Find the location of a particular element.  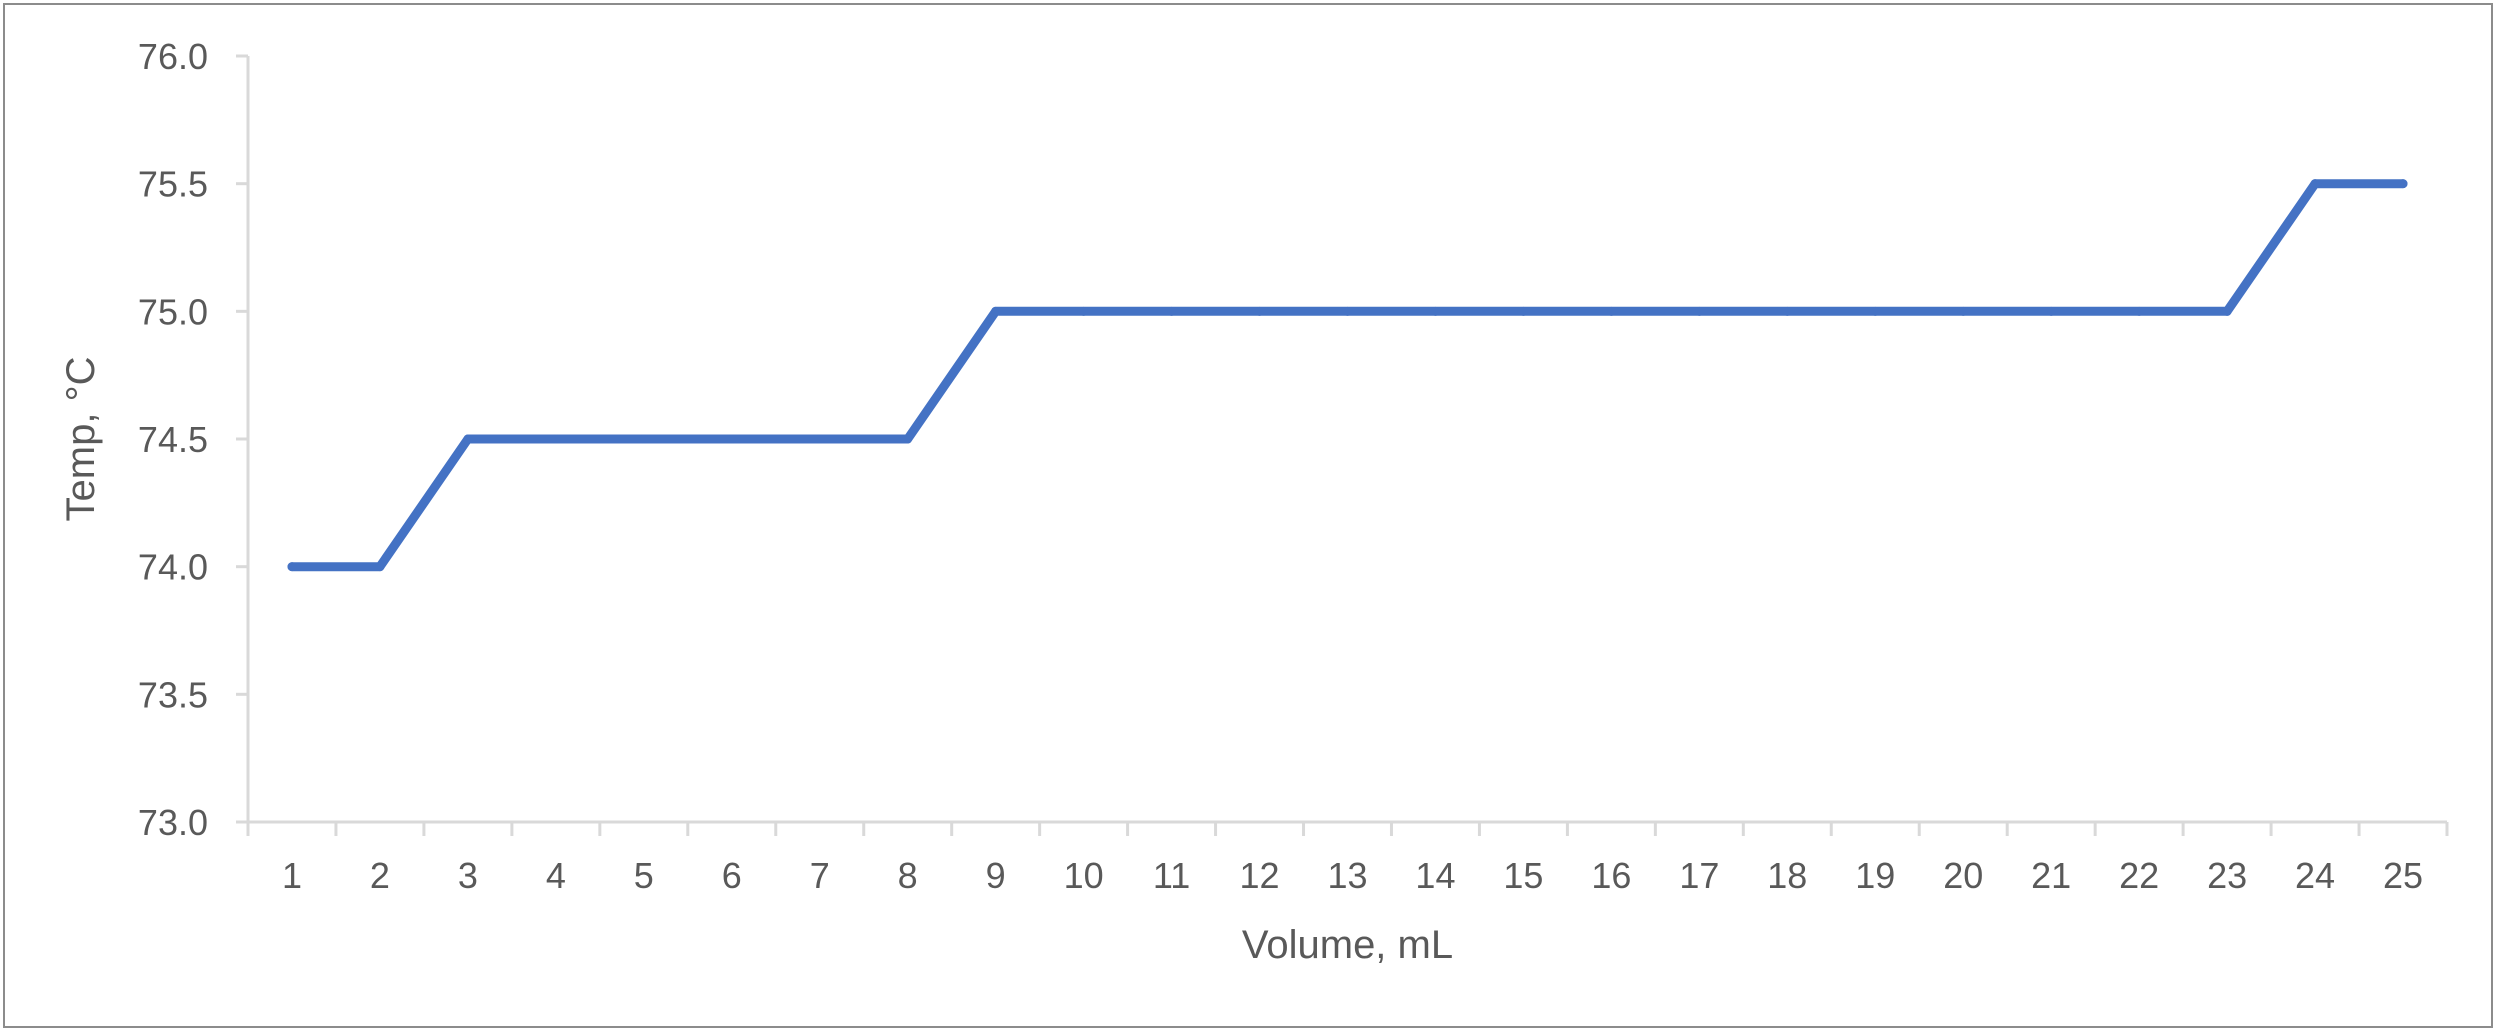

x-tick-label: 22 is located at coordinates (2139, 875).